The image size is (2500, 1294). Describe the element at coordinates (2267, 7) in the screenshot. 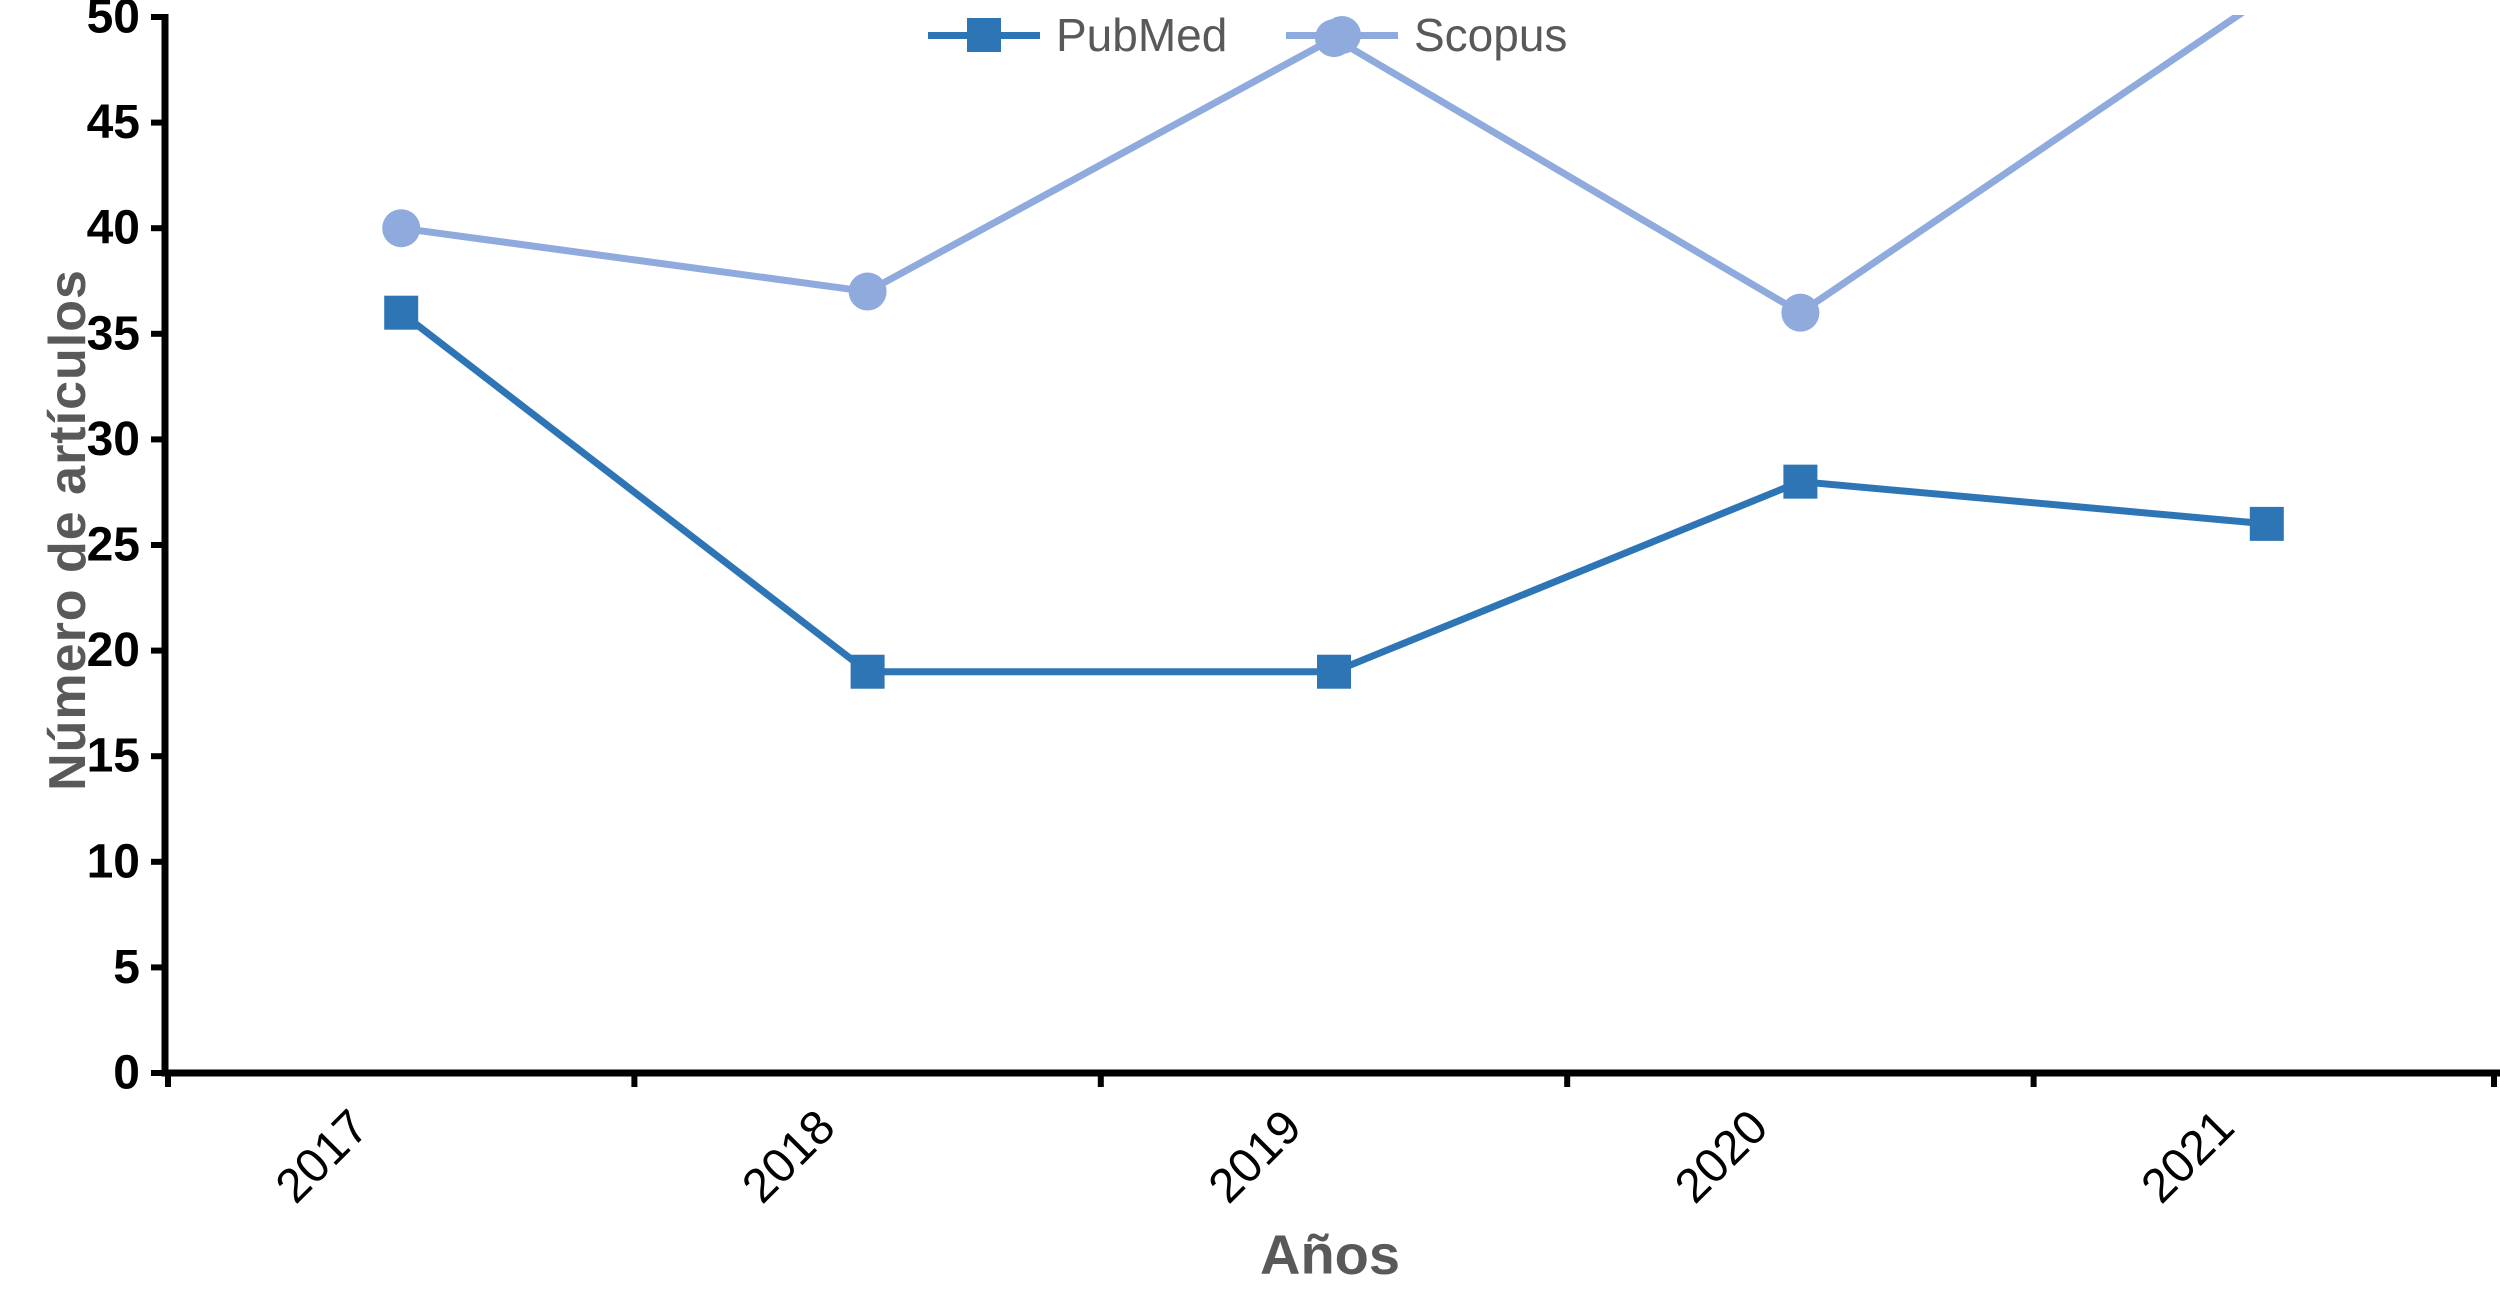

I see `scopus-point-2021` at that location.